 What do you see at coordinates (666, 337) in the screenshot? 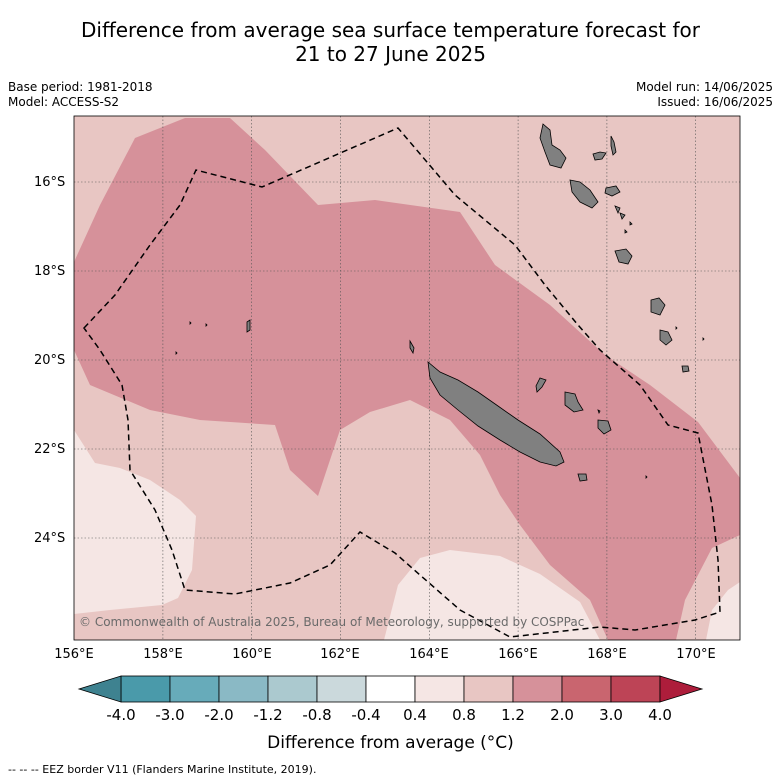
I see `tanna-island` at bounding box center [666, 337].